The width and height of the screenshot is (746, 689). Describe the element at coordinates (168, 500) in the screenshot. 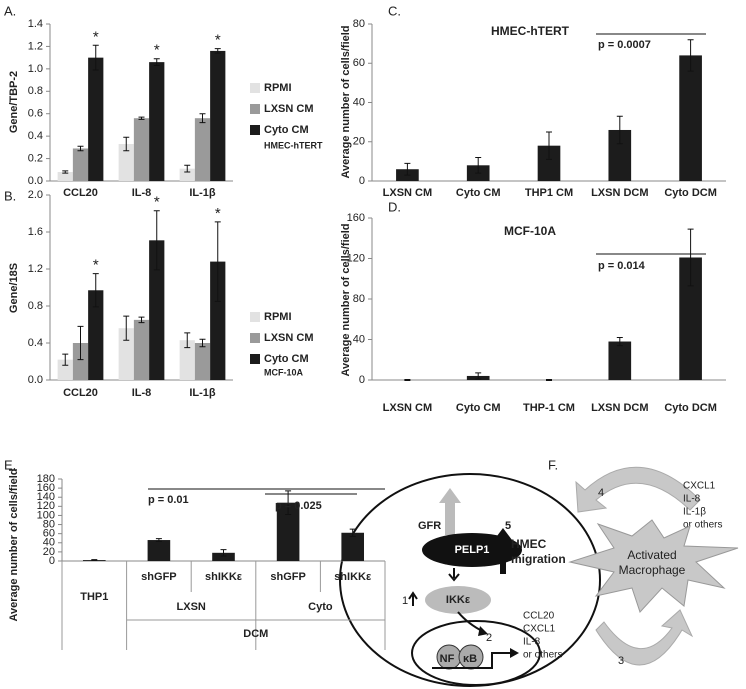

I see `annotation: p = 0.01` at that location.